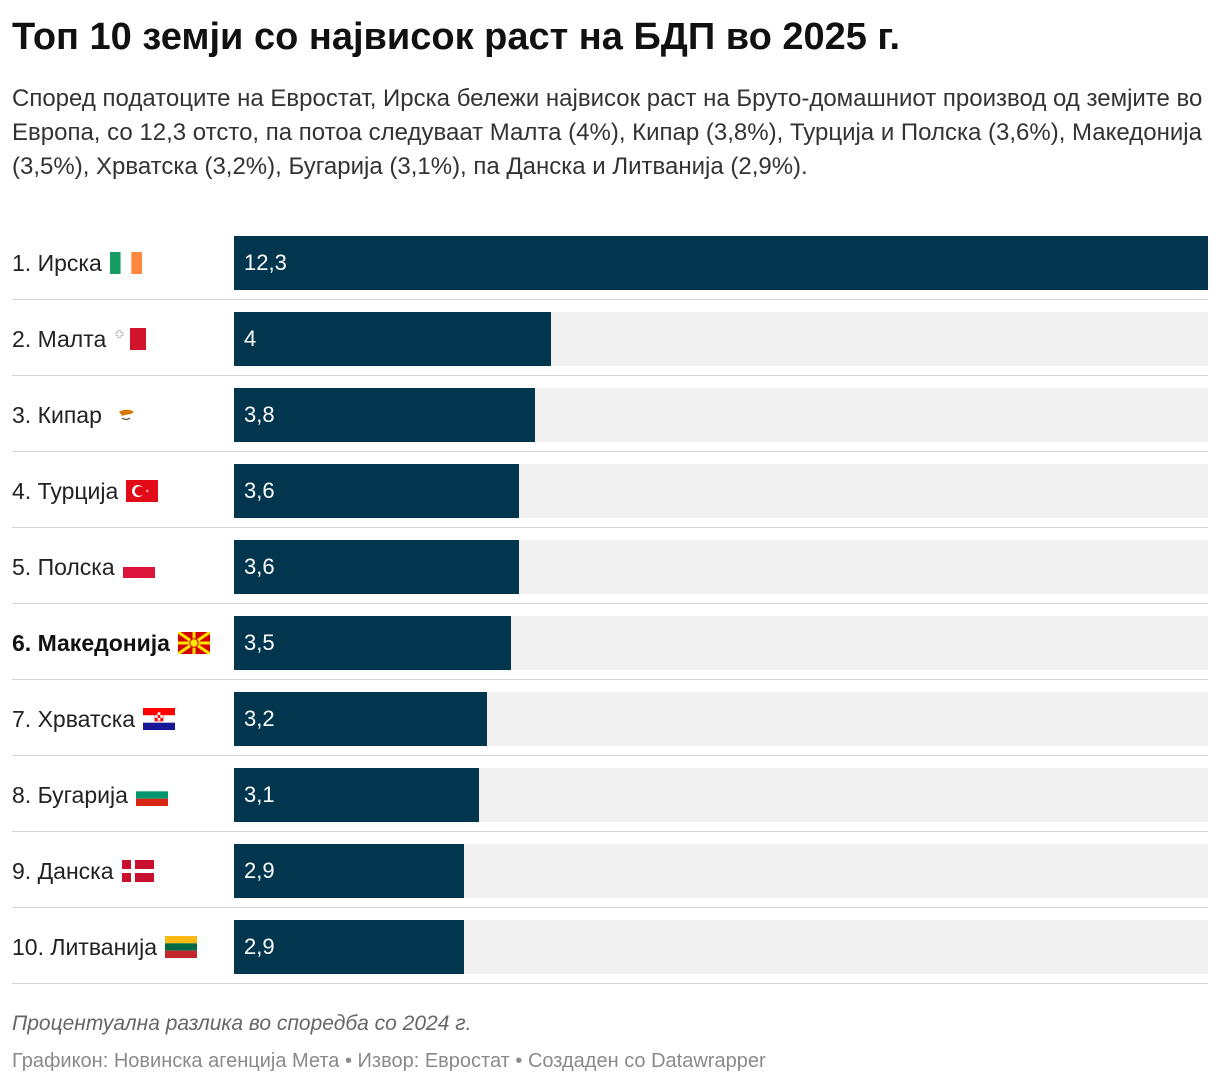  Describe the element at coordinates (721, 795) in the screenshot. I see `bar-track: 3,1` at that location.